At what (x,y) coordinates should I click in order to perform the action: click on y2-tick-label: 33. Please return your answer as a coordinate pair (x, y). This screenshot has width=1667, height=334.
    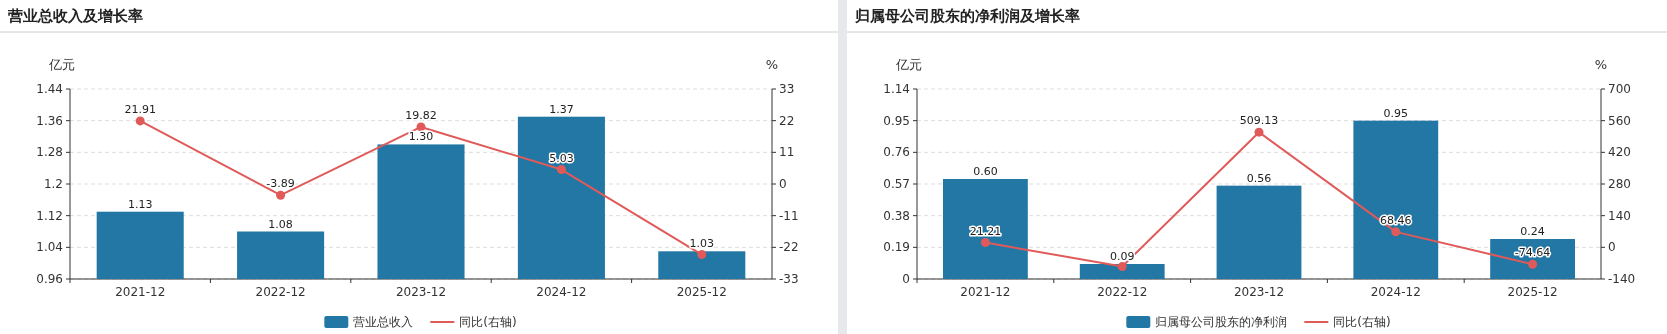
    Looking at the image, I should click on (787, 89).